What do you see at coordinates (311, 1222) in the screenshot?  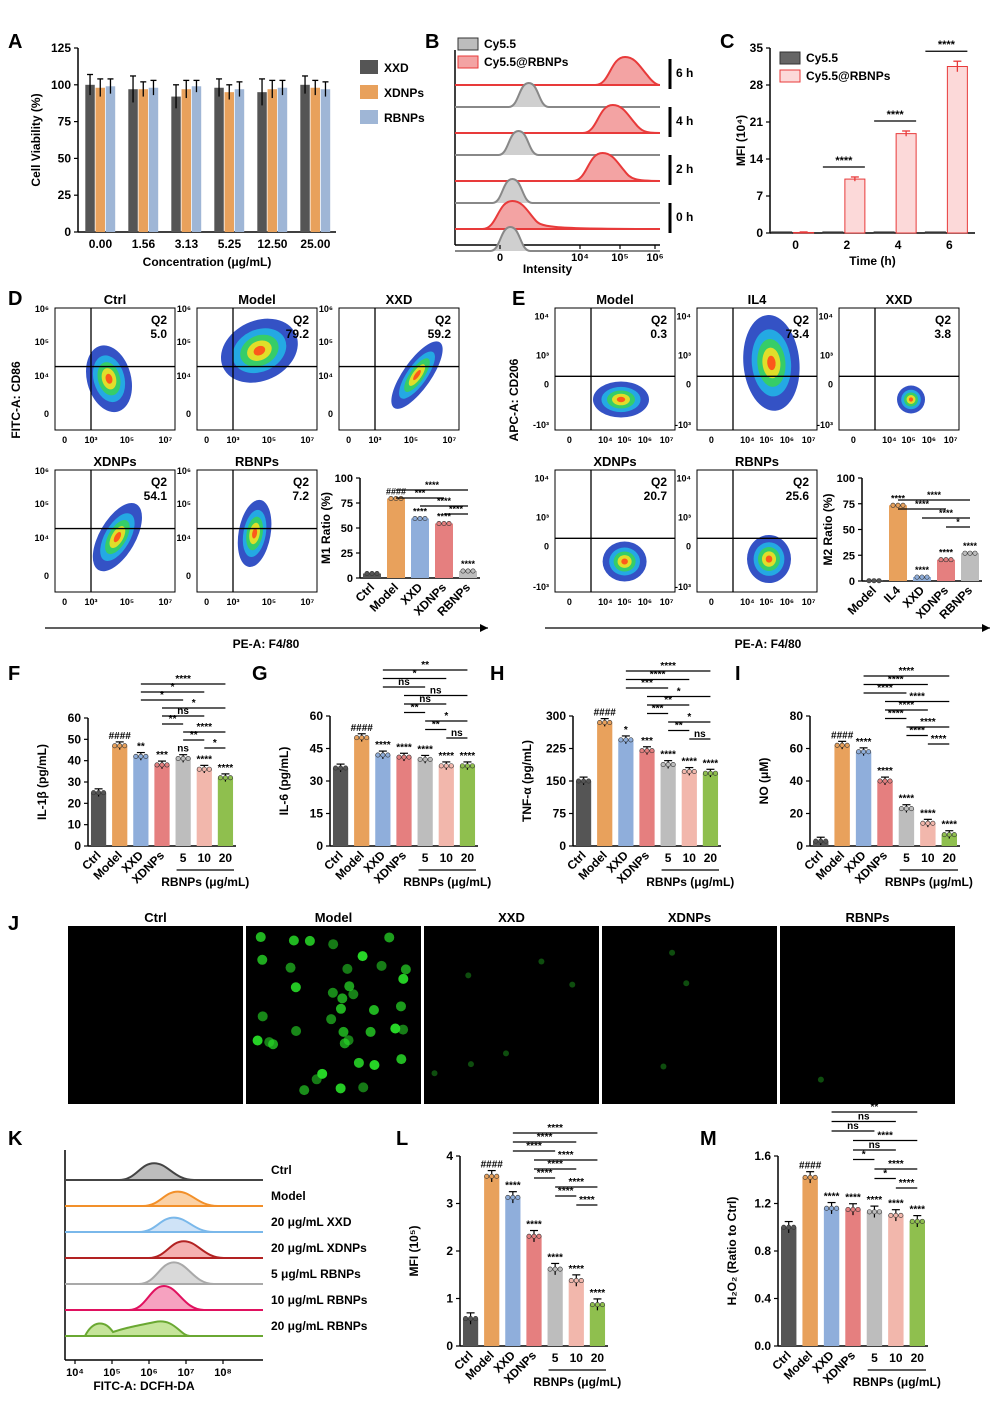 I see `row-label: 20 μg/mL XXD` at bounding box center [311, 1222].